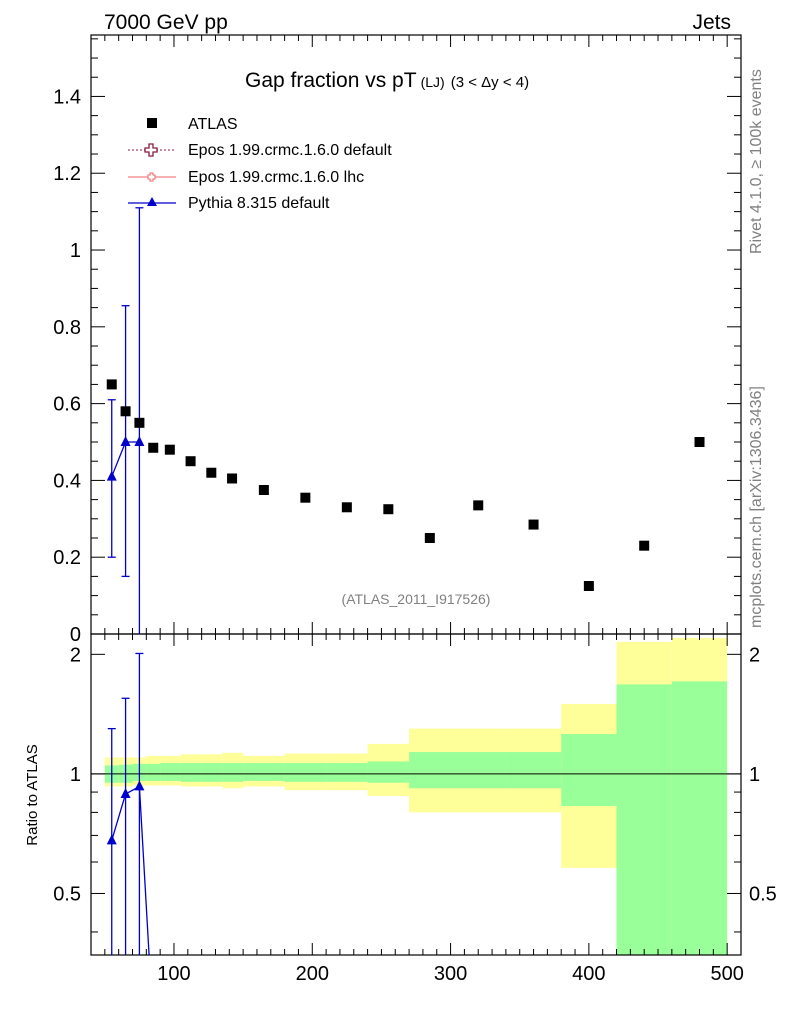  What do you see at coordinates (151, 150) in the screenshot?
I see `legend-marker-epos-default` at bounding box center [151, 150].